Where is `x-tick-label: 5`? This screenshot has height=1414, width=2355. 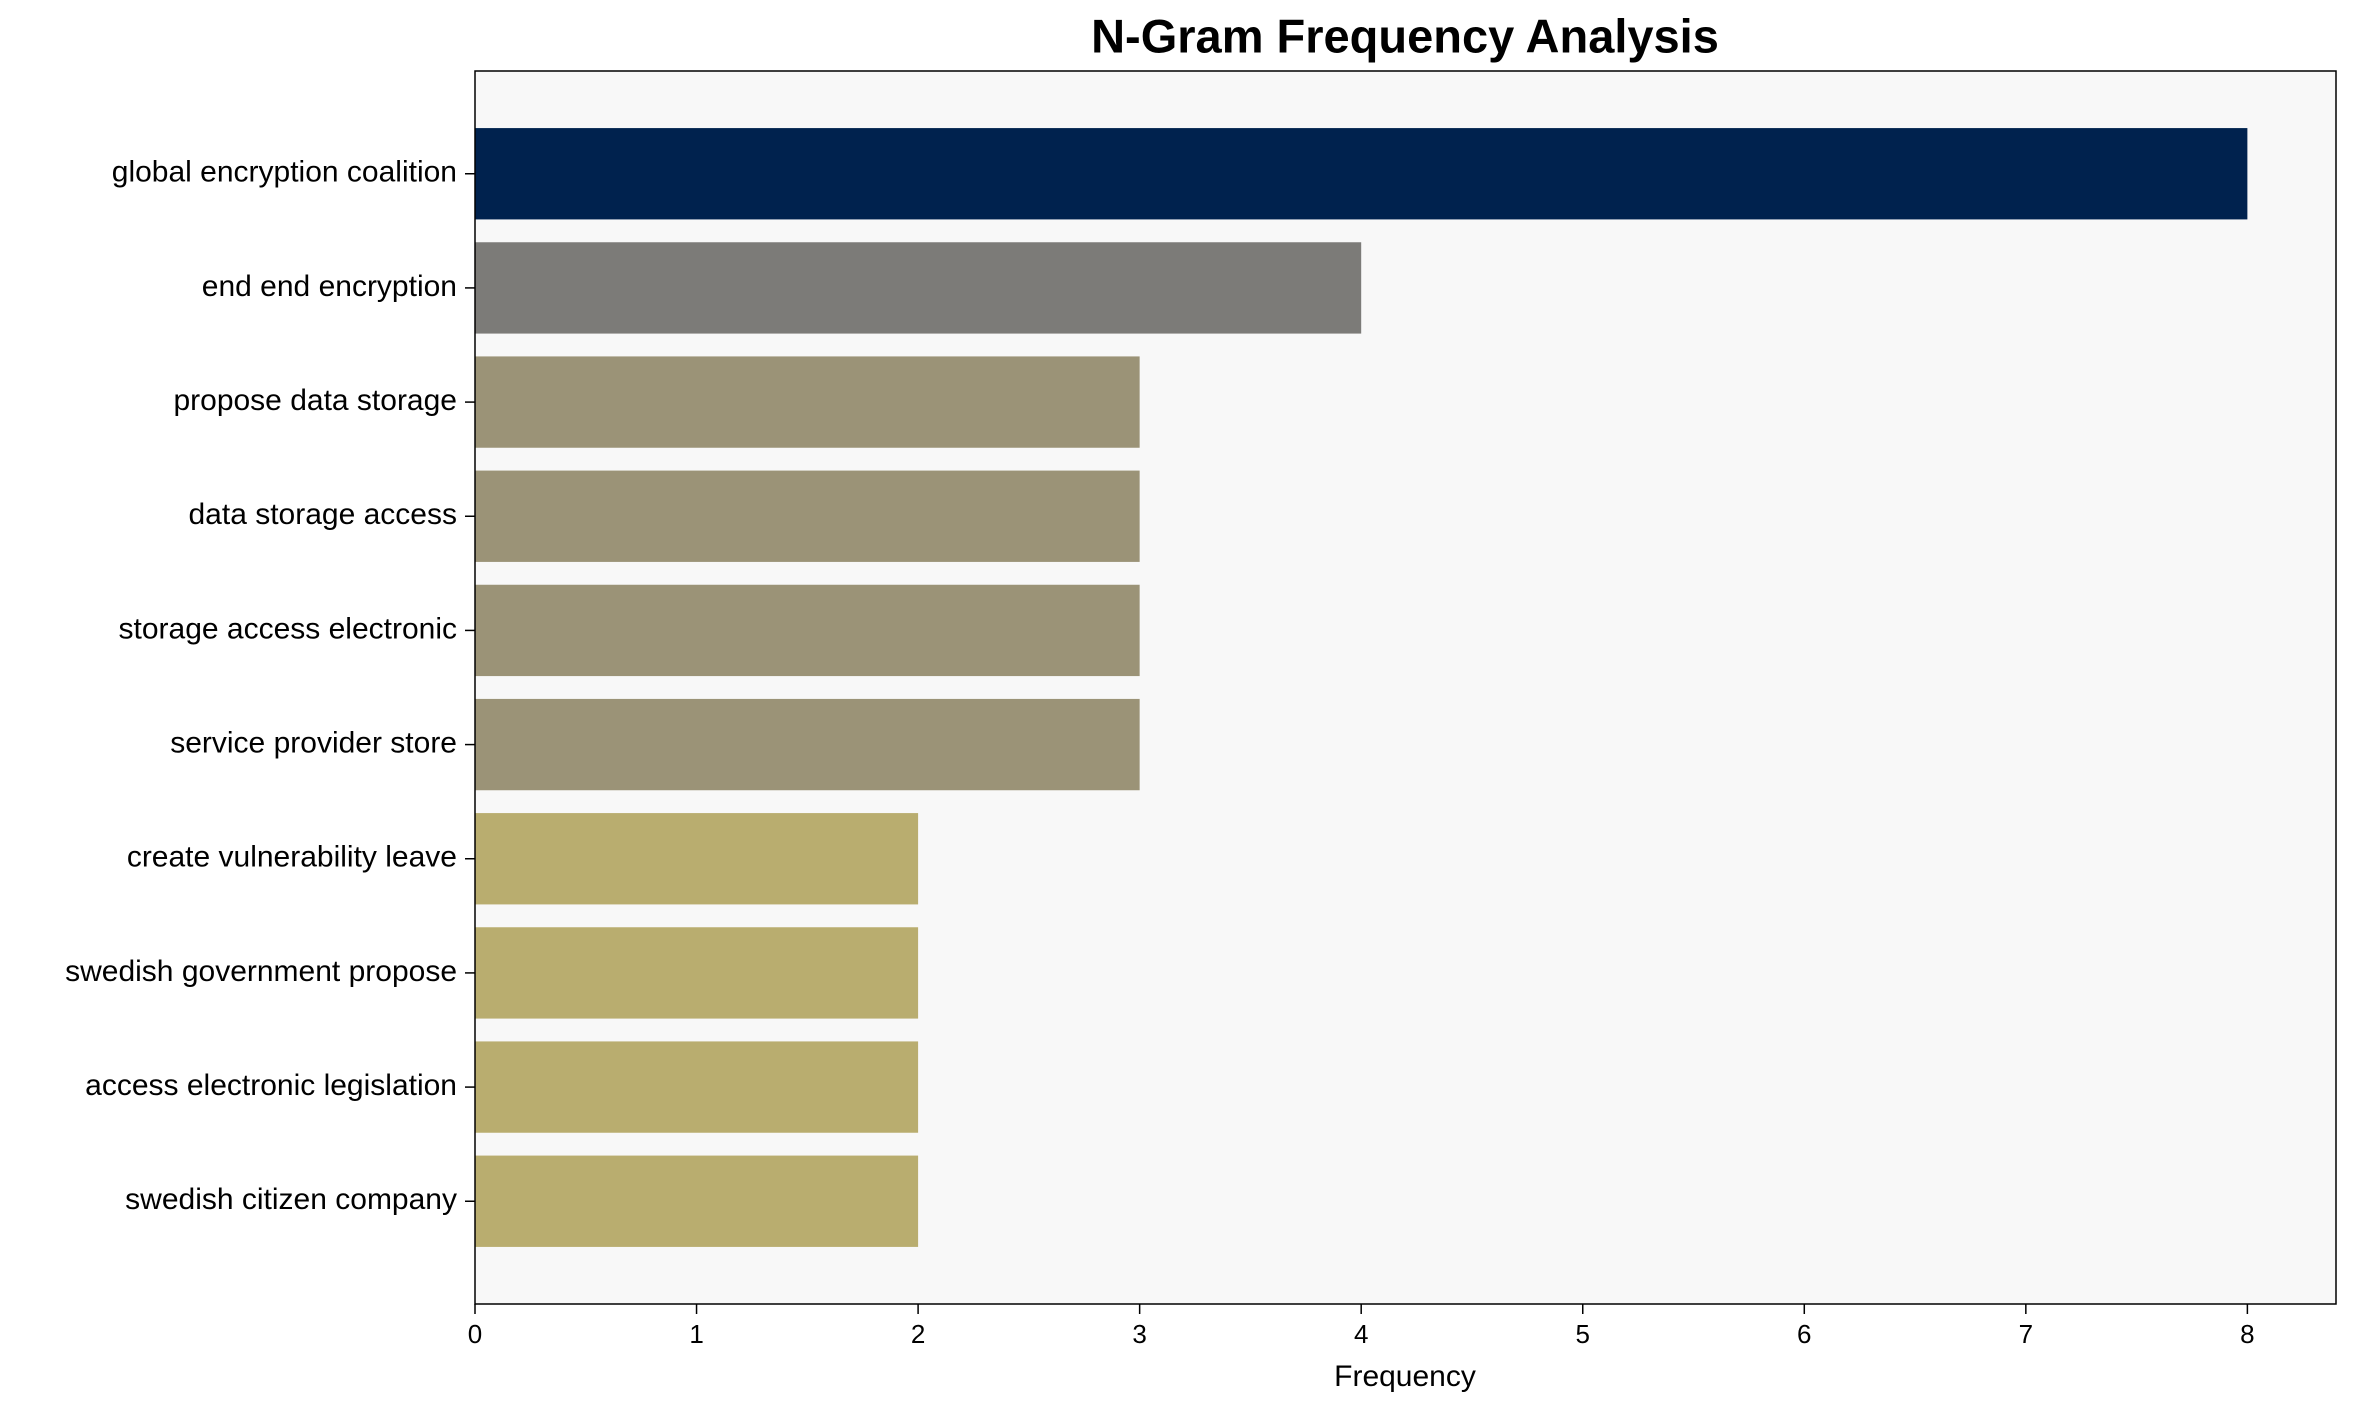
x-tick-label: 5 is located at coordinates (1583, 1334).